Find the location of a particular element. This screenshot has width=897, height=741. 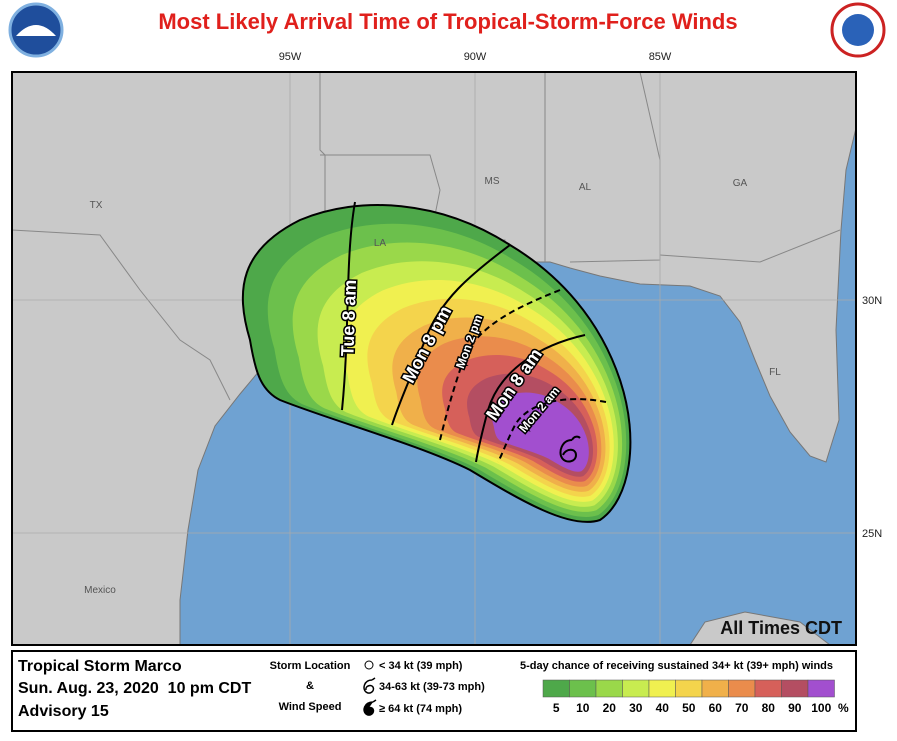

contour-mon-2pm is located at coordinates (500, 365).